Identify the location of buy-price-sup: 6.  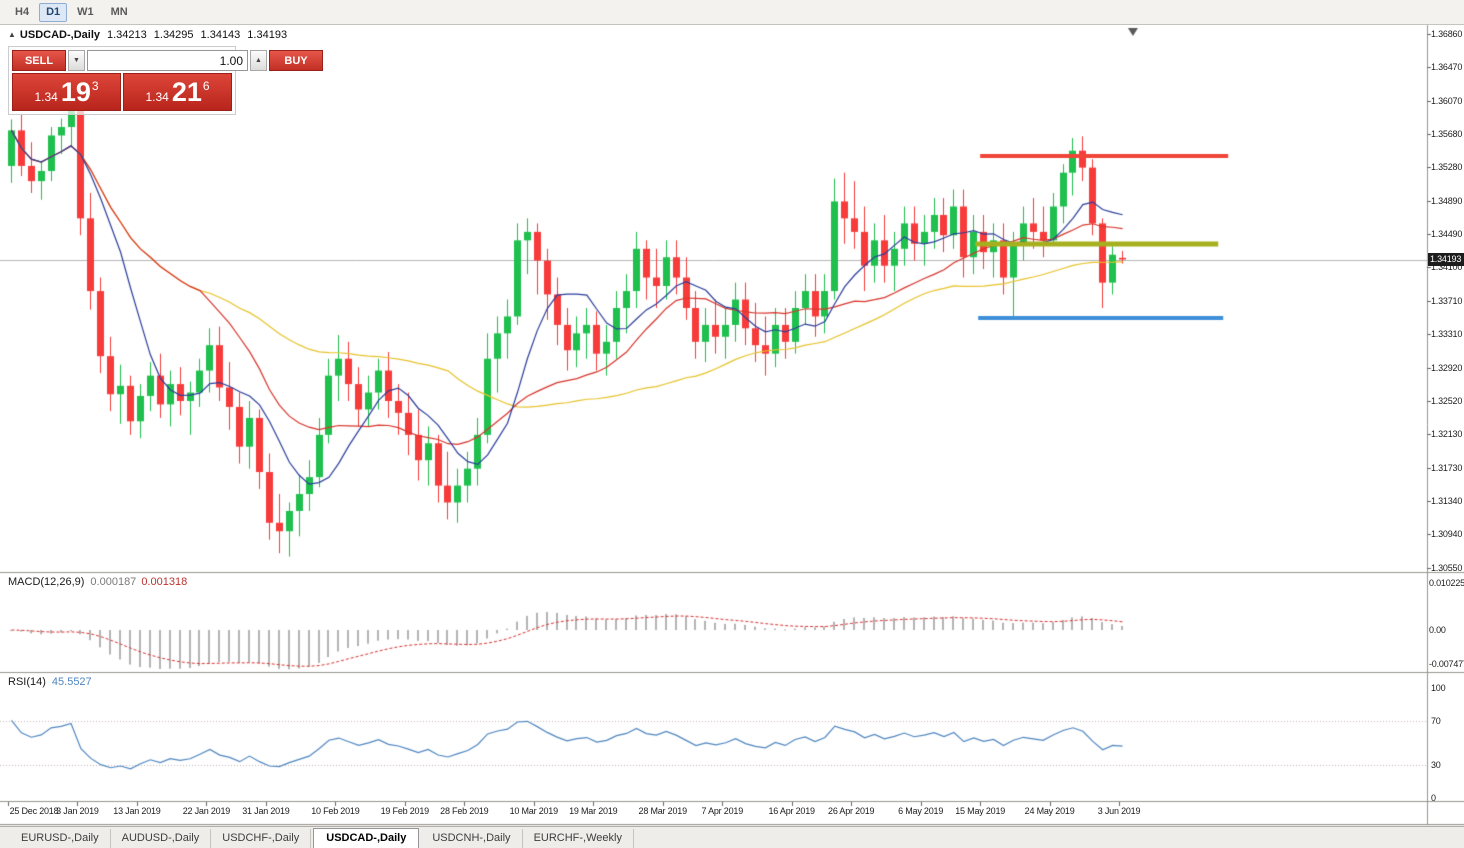
(206, 86).